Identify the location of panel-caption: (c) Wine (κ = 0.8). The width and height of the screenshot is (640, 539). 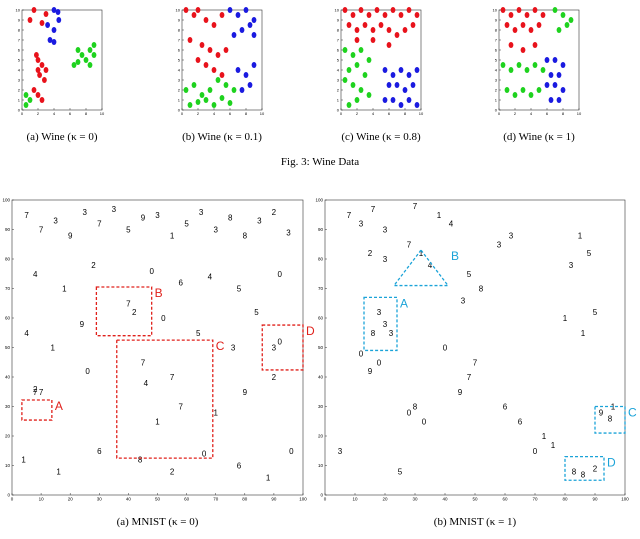
(381, 137).